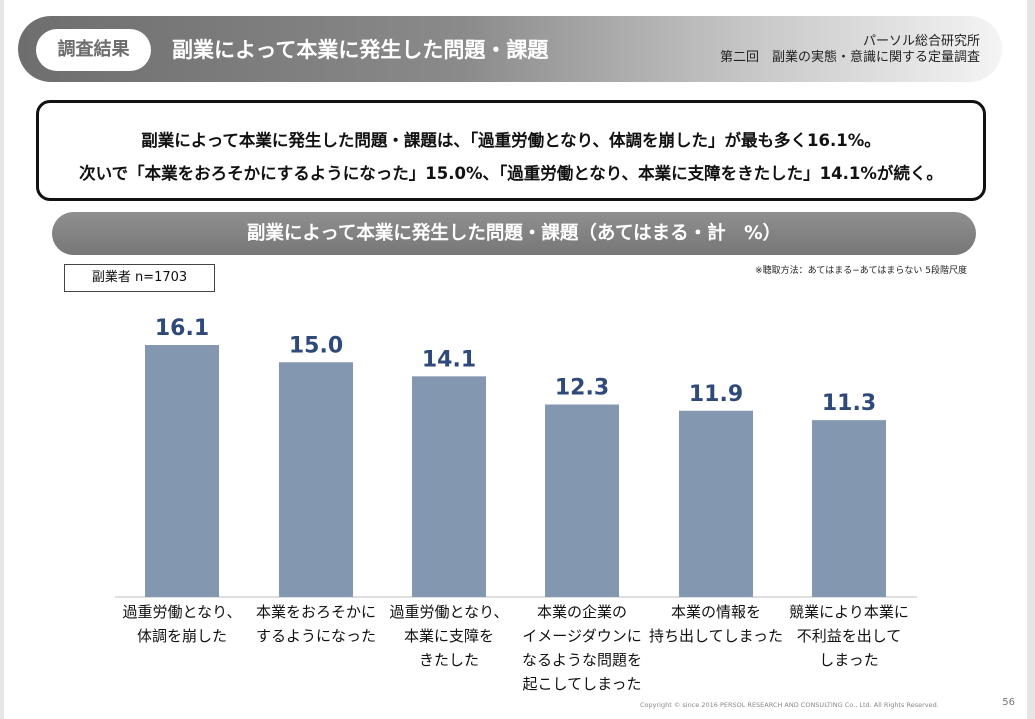 The image size is (1035, 719). What do you see at coordinates (716, 624) in the screenshot?
I see `x-tick-label-5: 本業の情報を持ち出してしまった` at bounding box center [716, 624].